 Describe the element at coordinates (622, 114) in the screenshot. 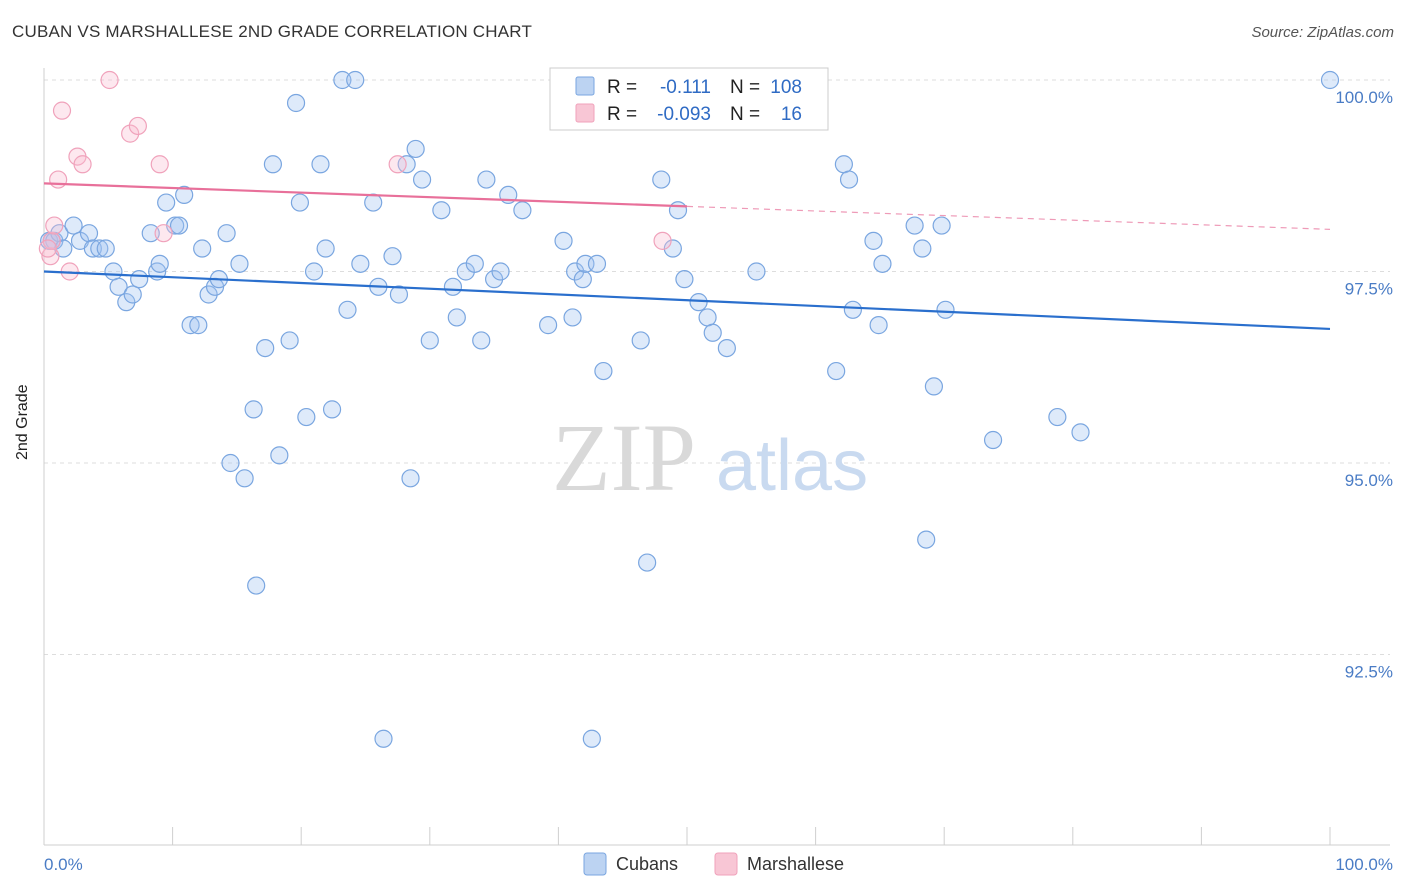

I see `legend-r-label-marshallese: R =` at that location.